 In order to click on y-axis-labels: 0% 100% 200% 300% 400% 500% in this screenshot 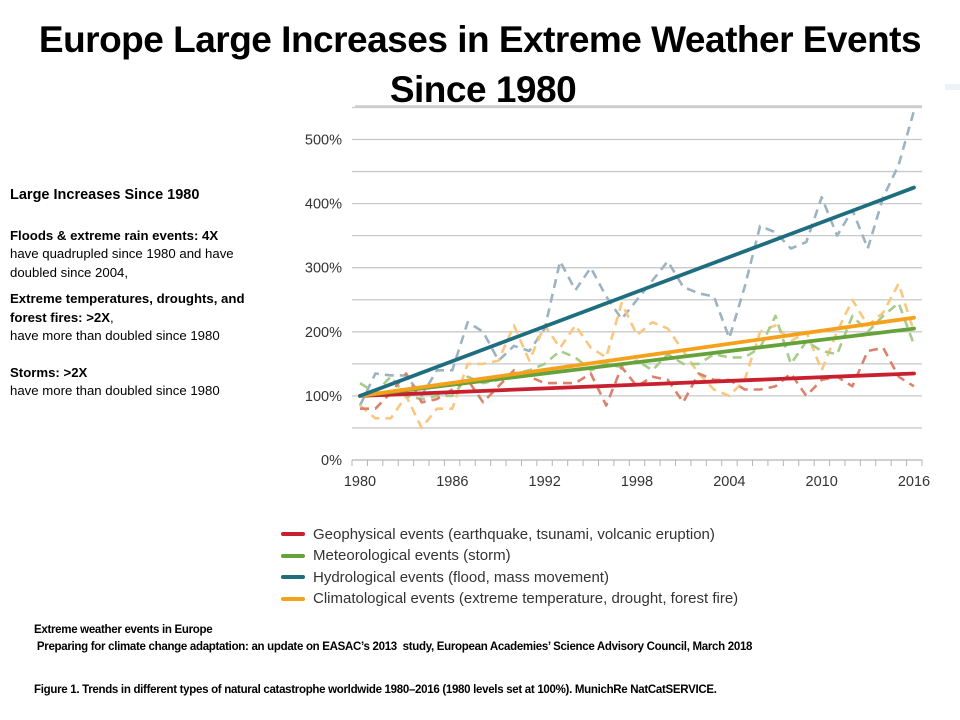, I will do `click(323, 301)`.